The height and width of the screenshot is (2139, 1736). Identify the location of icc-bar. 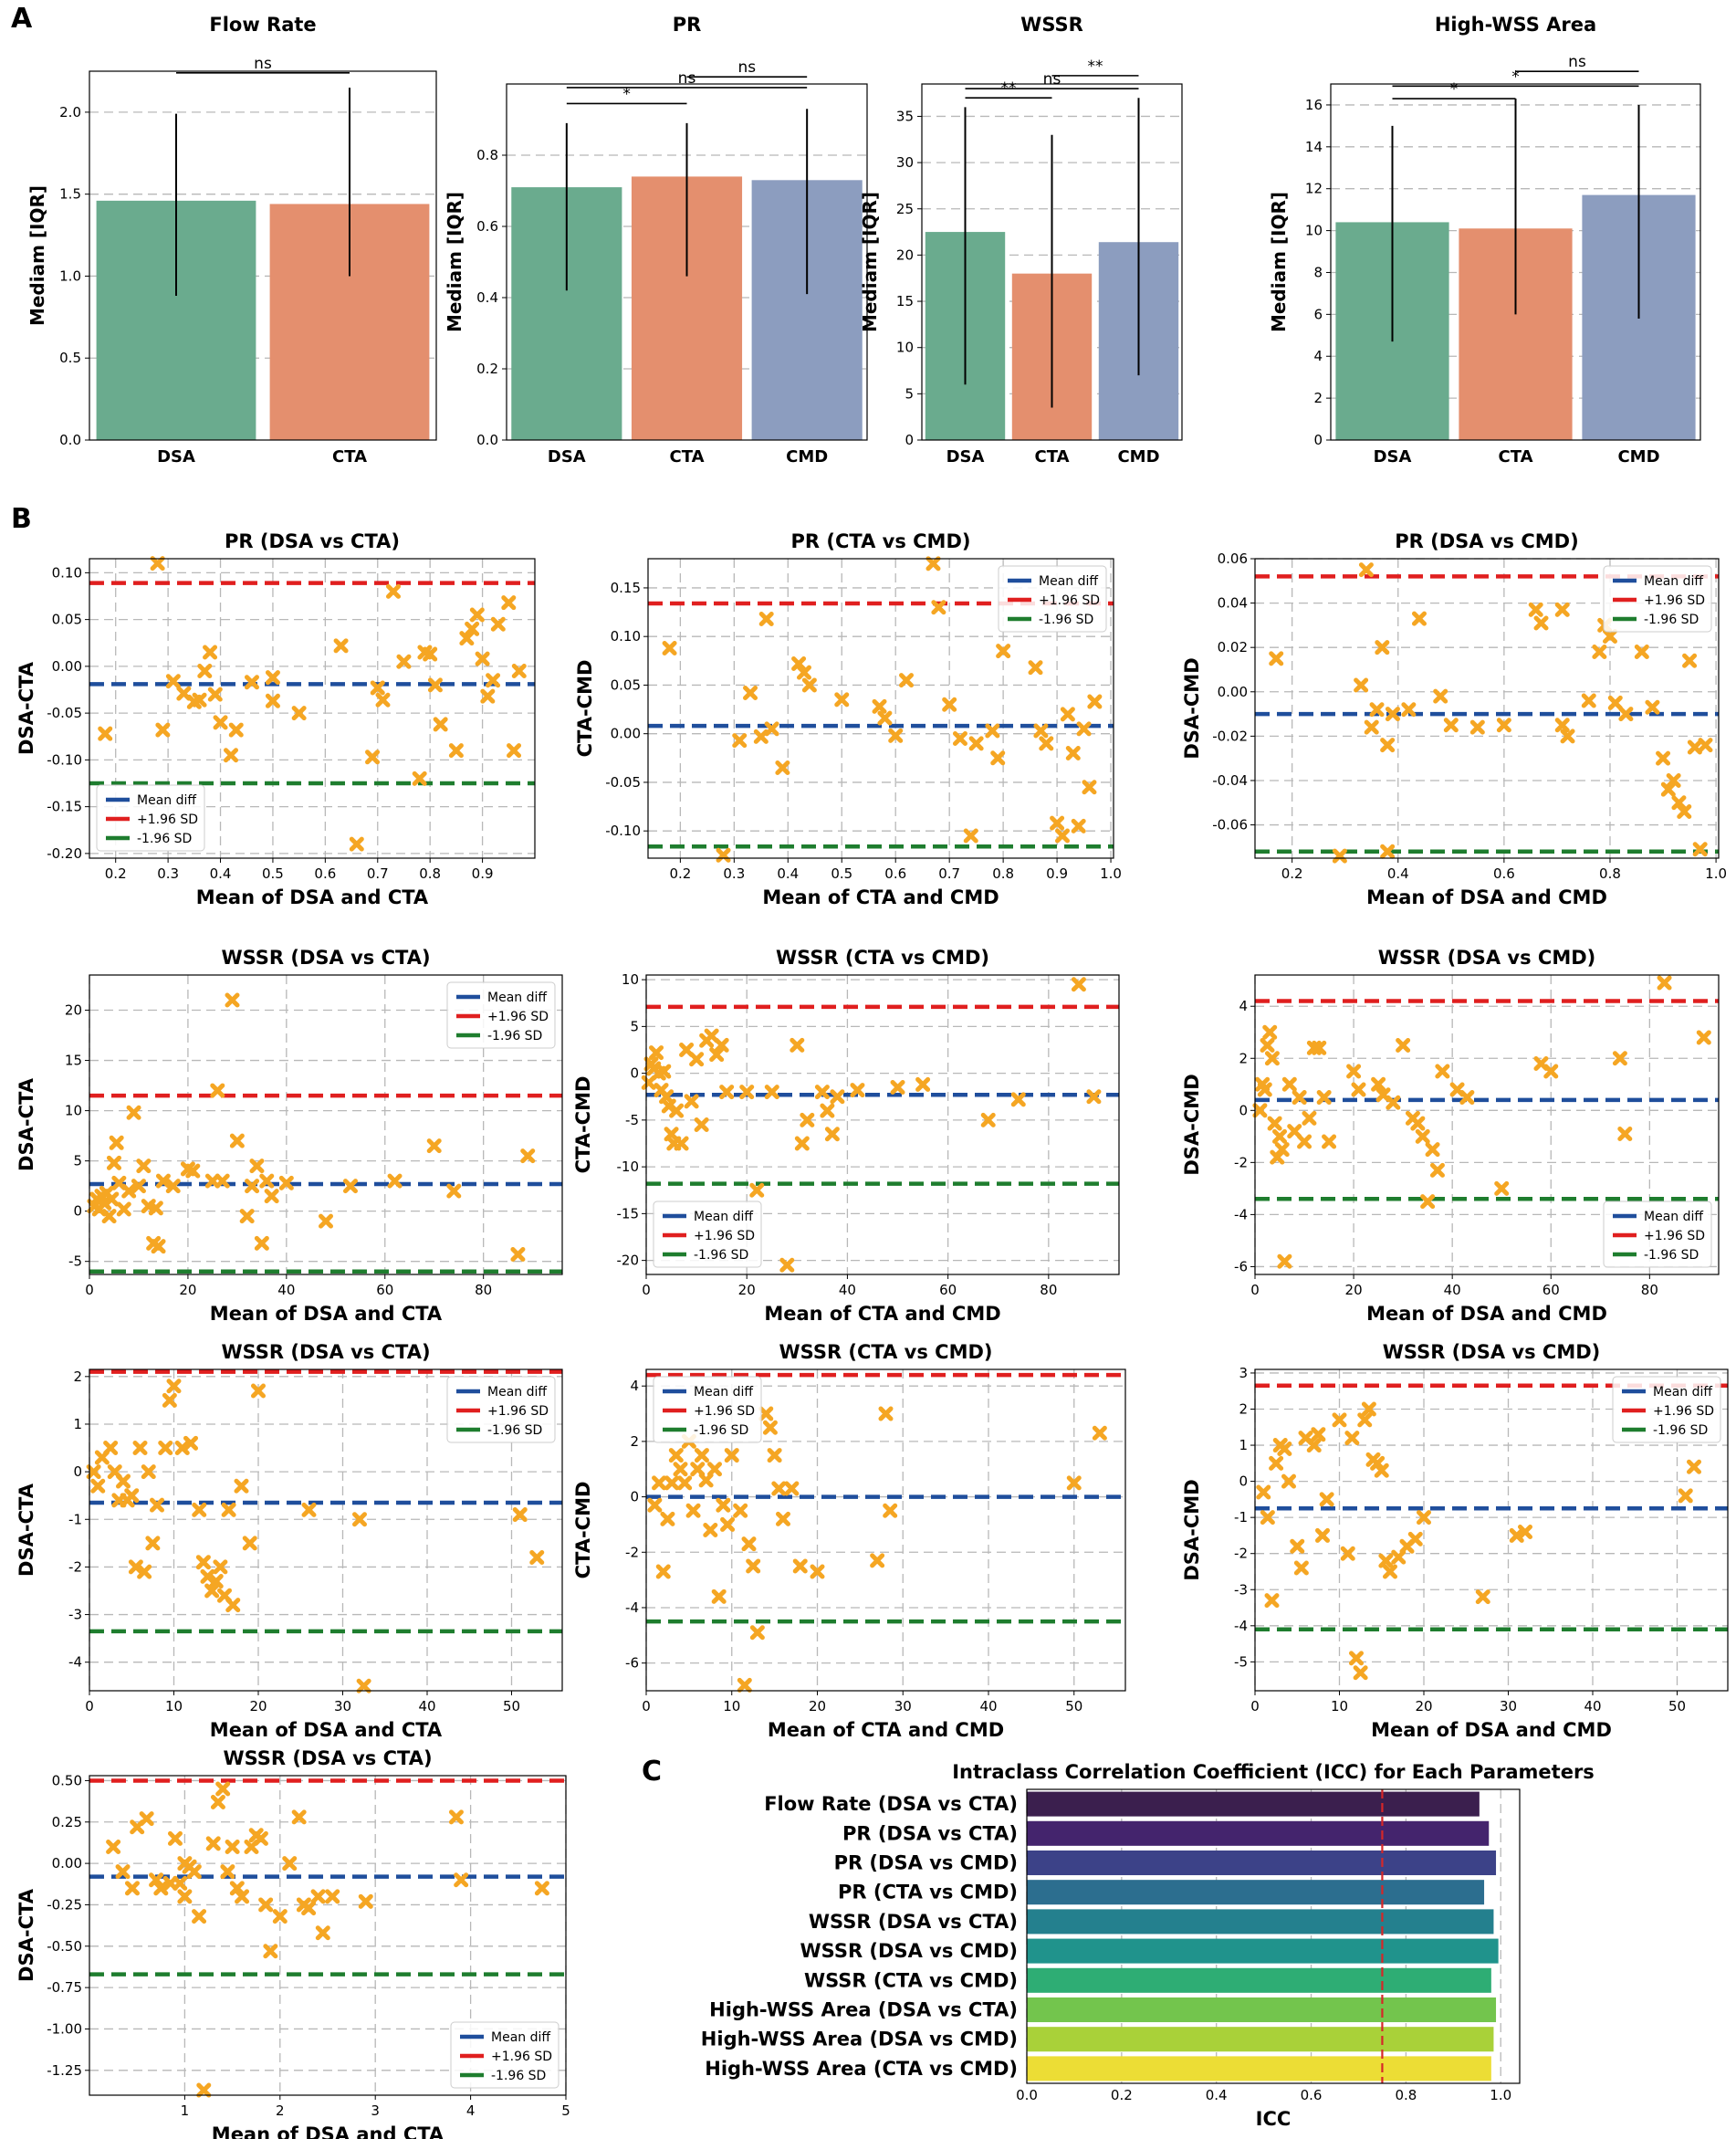
(1262, 2010).